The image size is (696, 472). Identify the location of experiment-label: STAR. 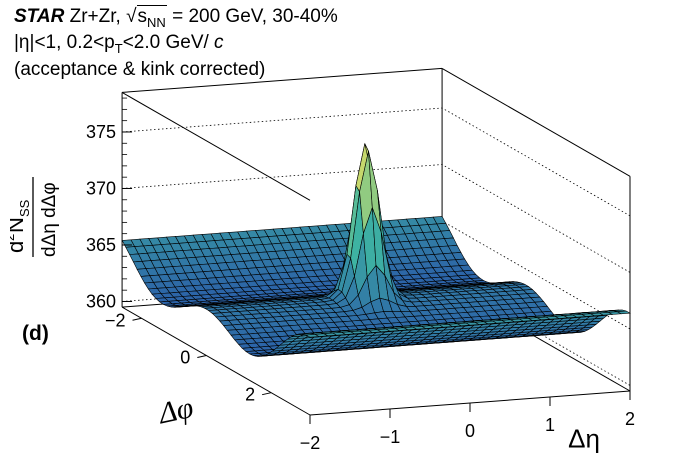
(39, 16).